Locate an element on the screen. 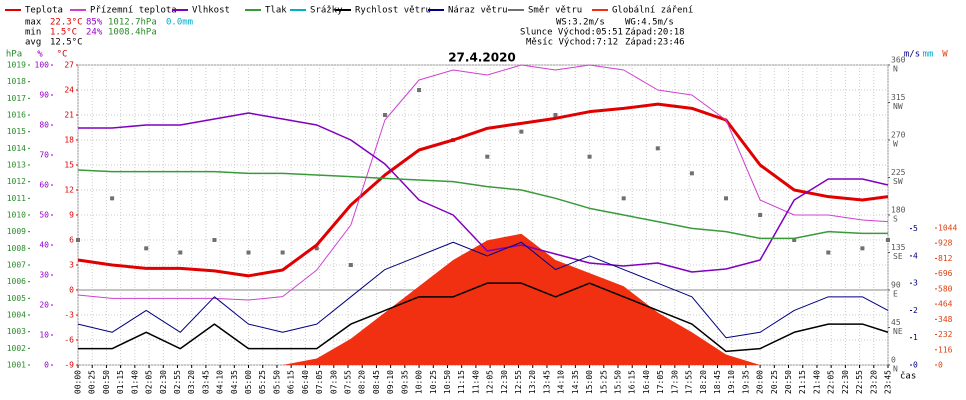 This screenshot has width=966, height=400. x-tick-label: 15:25 is located at coordinates (603, 382).